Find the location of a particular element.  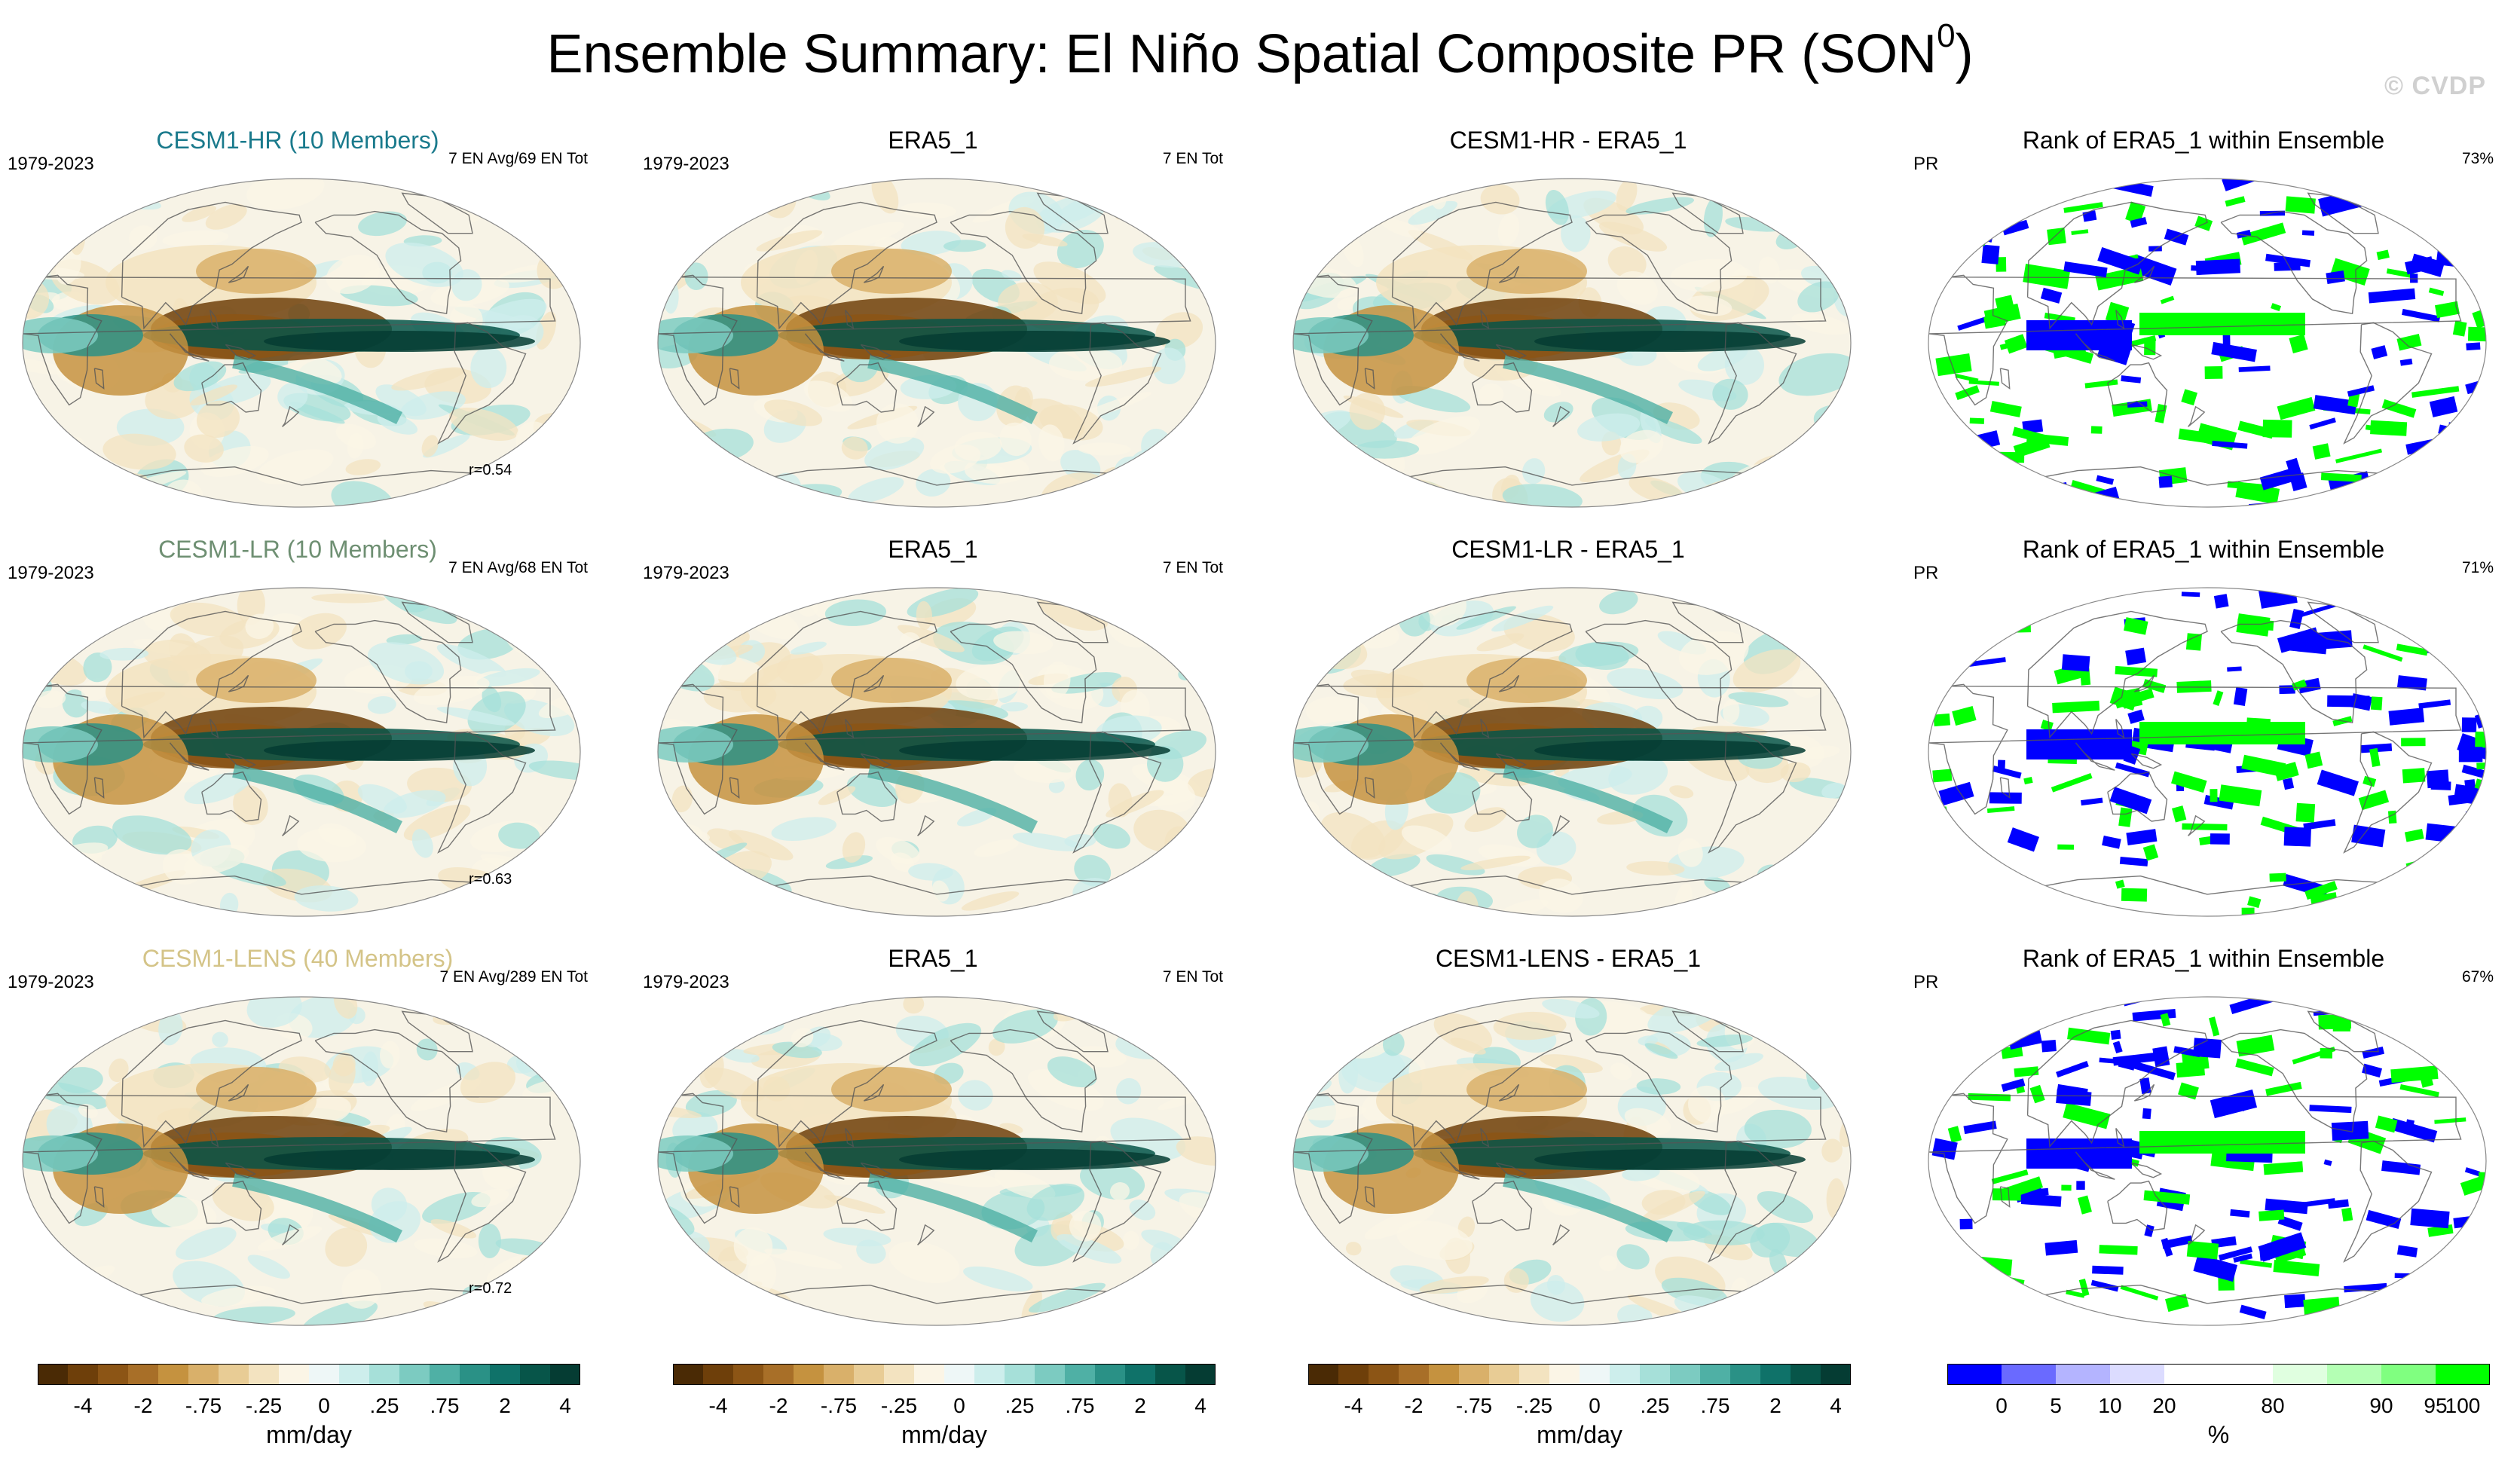

colorbar-tick-label: -.75 is located at coordinates (839, 1405).